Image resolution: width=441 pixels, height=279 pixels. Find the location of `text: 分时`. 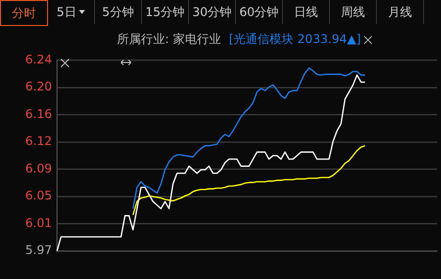

text: 分时 is located at coordinates (24, 13).